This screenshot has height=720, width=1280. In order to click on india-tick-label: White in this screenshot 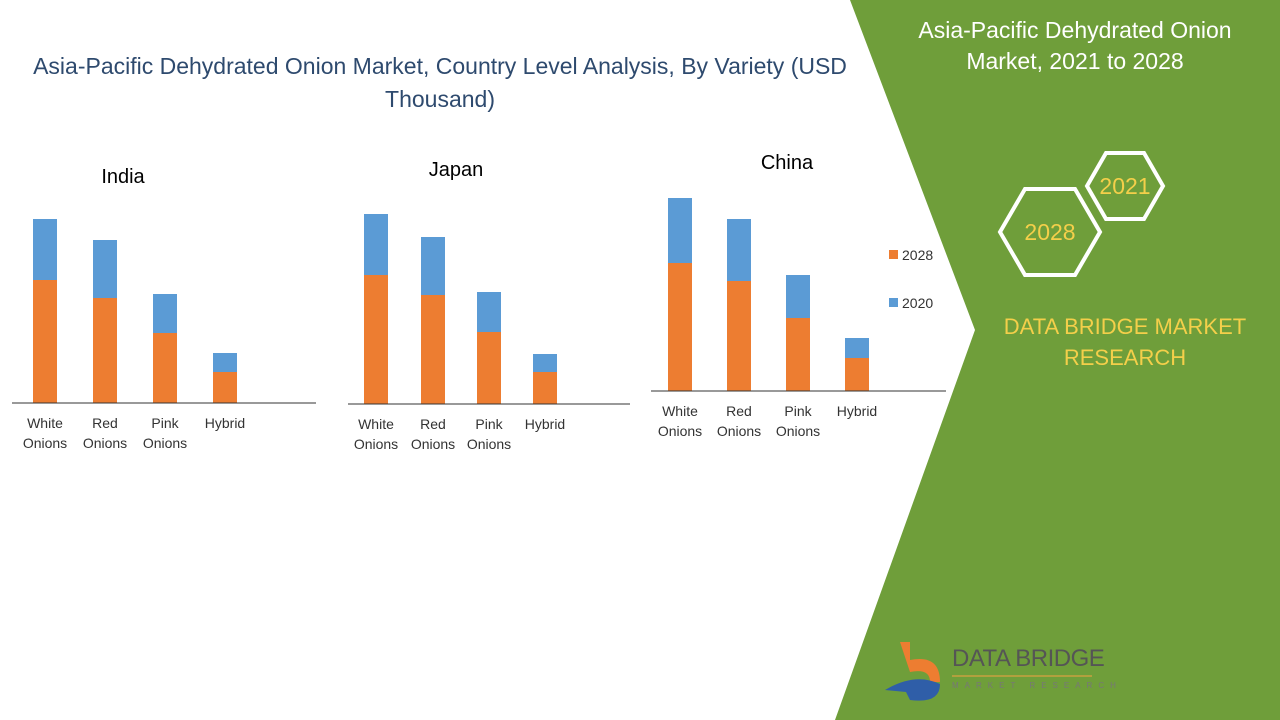, I will do `click(45, 423)`.